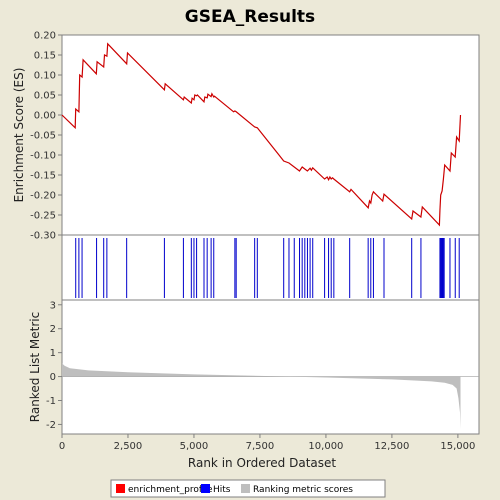 Image resolution: width=500 pixels, height=500 pixels. Describe the element at coordinates (43, 176) in the screenshot. I see `es-tick-label: -0.15` at that location.